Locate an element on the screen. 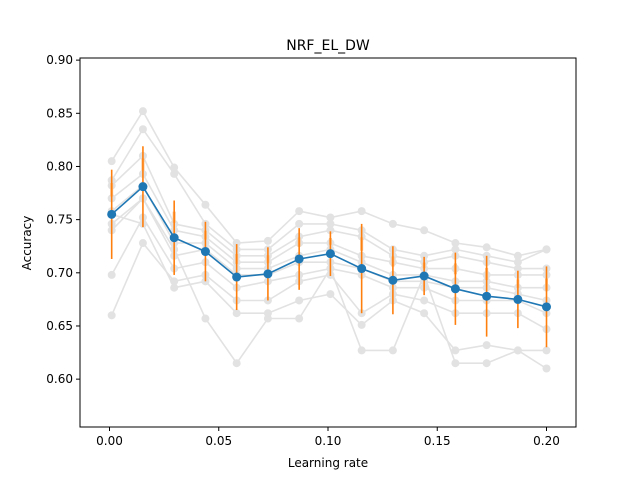 This screenshot has width=640, height=484. x-axis-label: Learning rate is located at coordinates (328, 463).